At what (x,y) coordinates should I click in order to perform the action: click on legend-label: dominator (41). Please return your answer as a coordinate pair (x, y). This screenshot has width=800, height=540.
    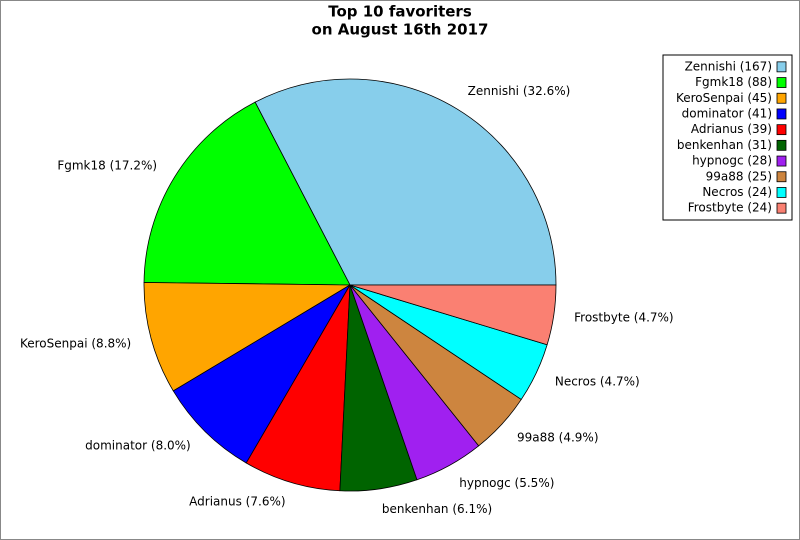
    Looking at the image, I should click on (727, 113).